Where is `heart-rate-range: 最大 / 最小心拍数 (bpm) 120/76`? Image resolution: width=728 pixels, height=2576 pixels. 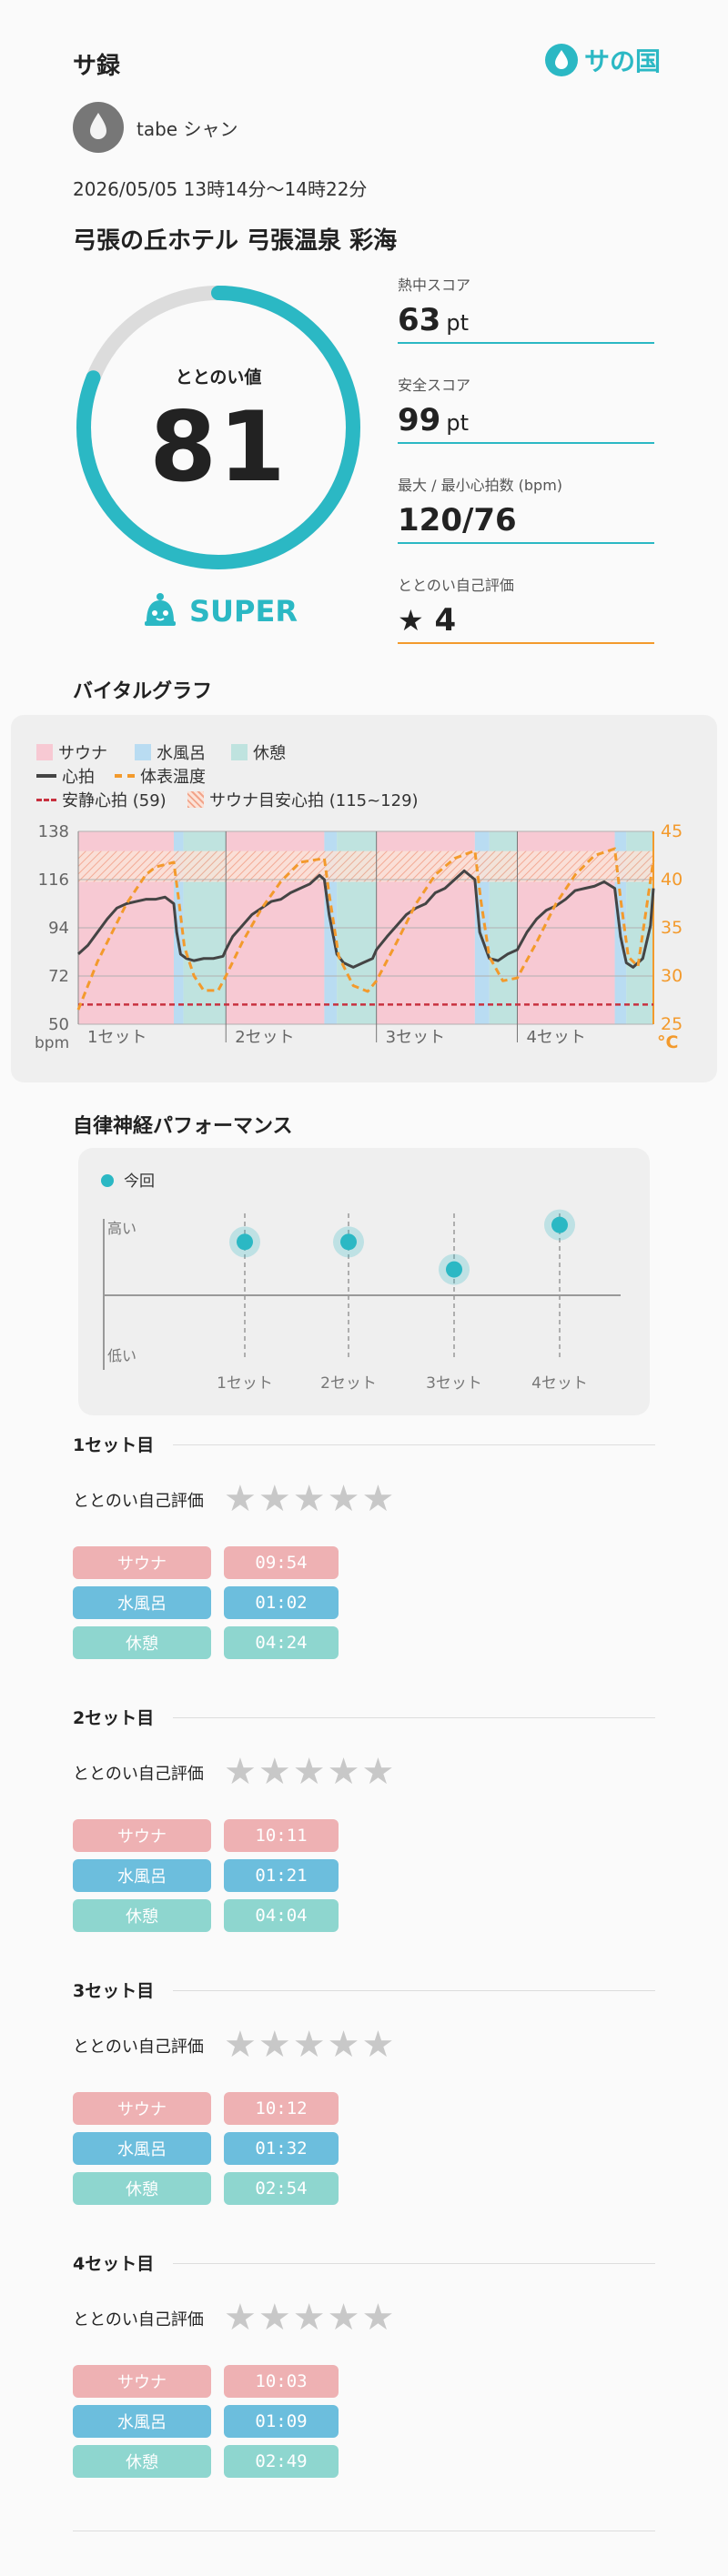 heart-rate-range: 最大 / 最小心拍数 (bpm) 120/76 is located at coordinates (526, 508).